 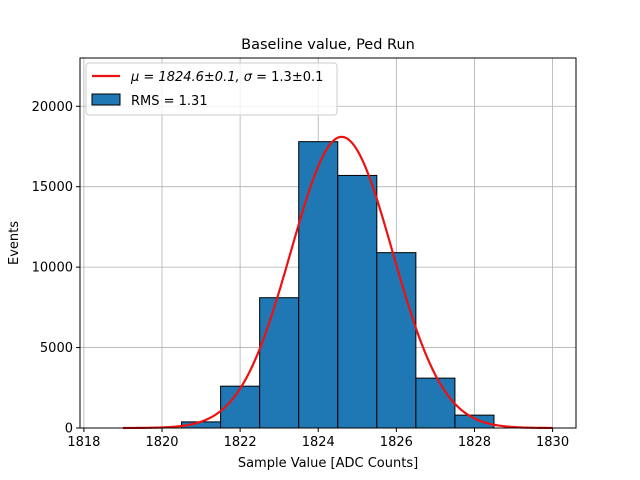 What do you see at coordinates (69, 429) in the screenshot?
I see `y-tick-label: 0` at bounding box center [69, 429].